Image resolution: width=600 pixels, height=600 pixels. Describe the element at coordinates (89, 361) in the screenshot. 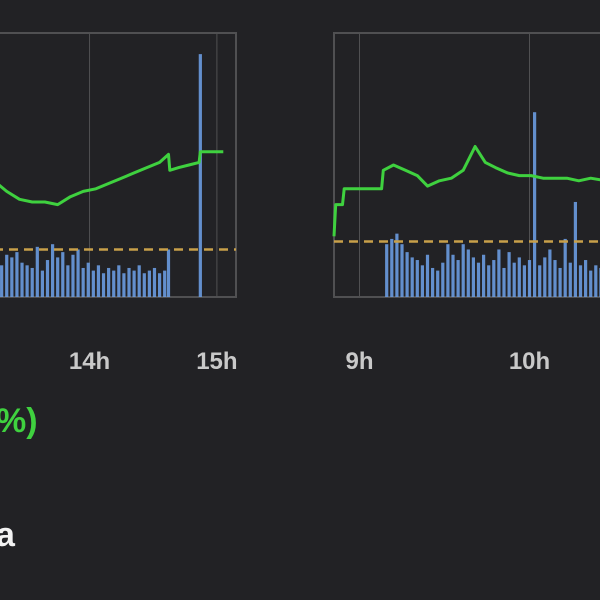

I see `x-tick-label: 14h` at that location.